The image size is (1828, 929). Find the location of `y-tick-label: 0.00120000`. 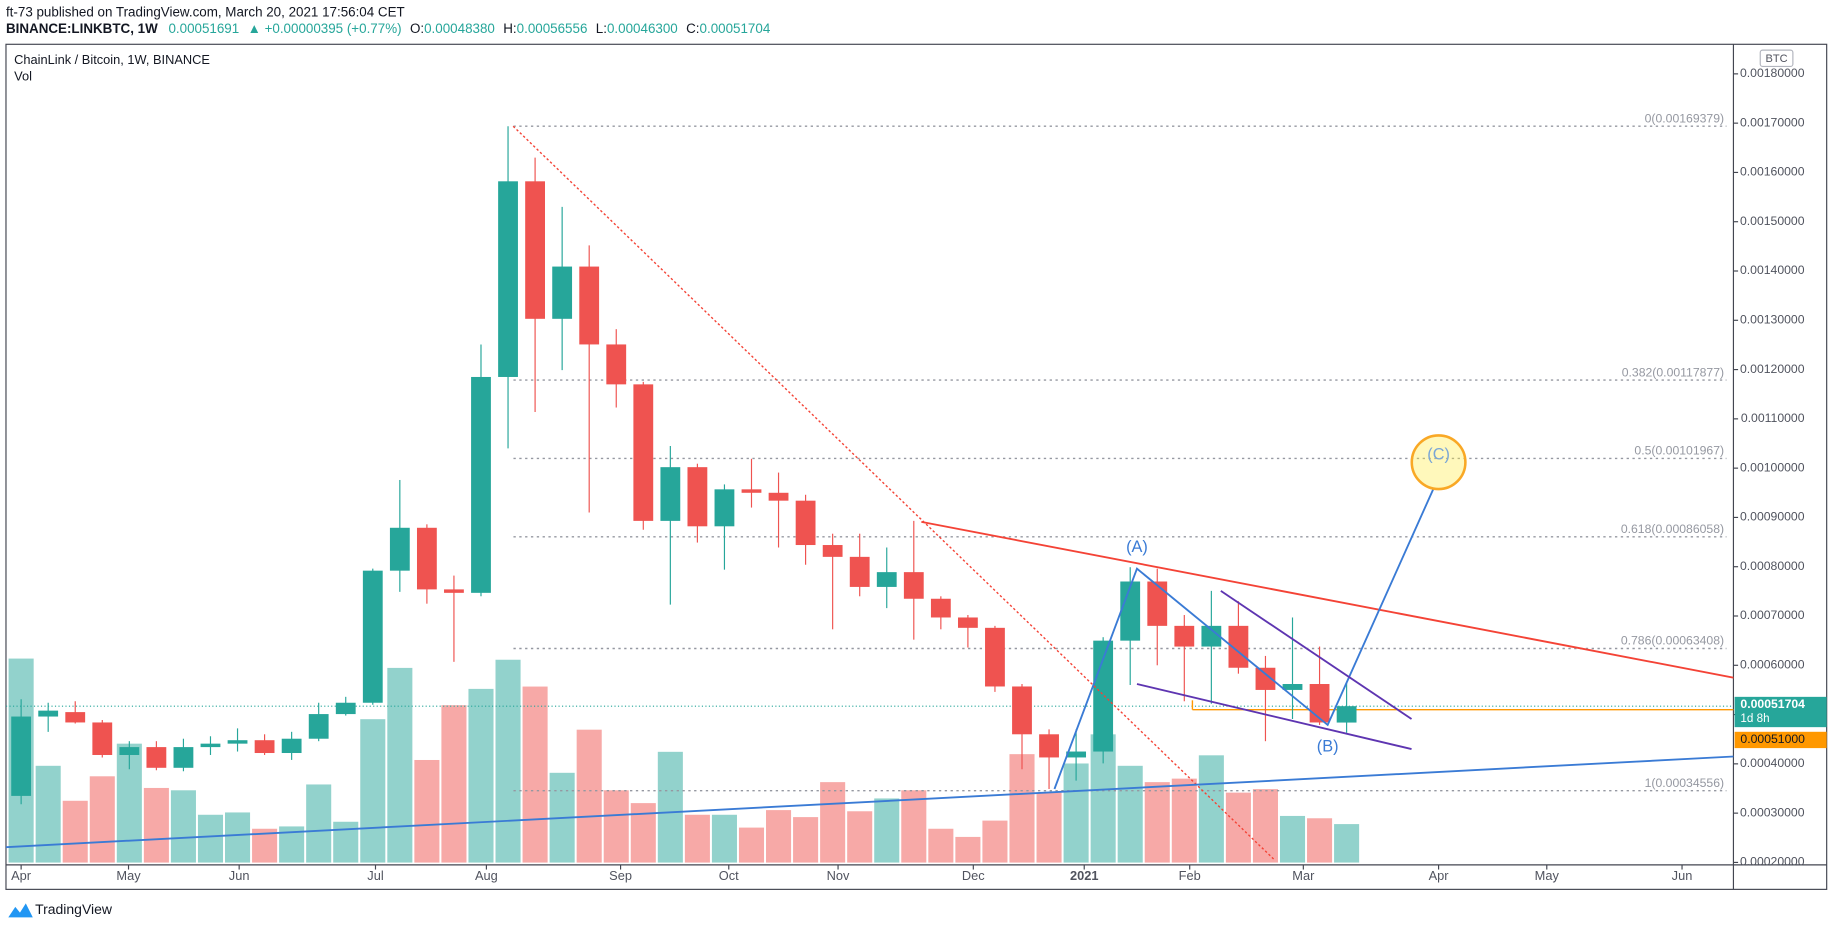

y-tick-label: 0.00120000 is located at coordinates (1772, 369).